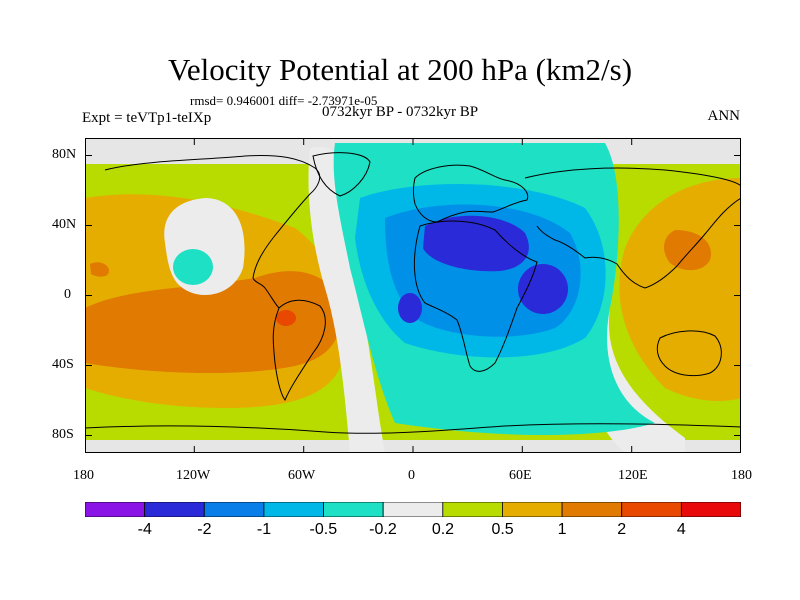 The height and width of the screenshot is (600, 800). What do you see at coordinates (147, 118) in the screenshot?
I see `experiment-label: Expt = teVTp1-teIXp` at bounding box center [147, 118].